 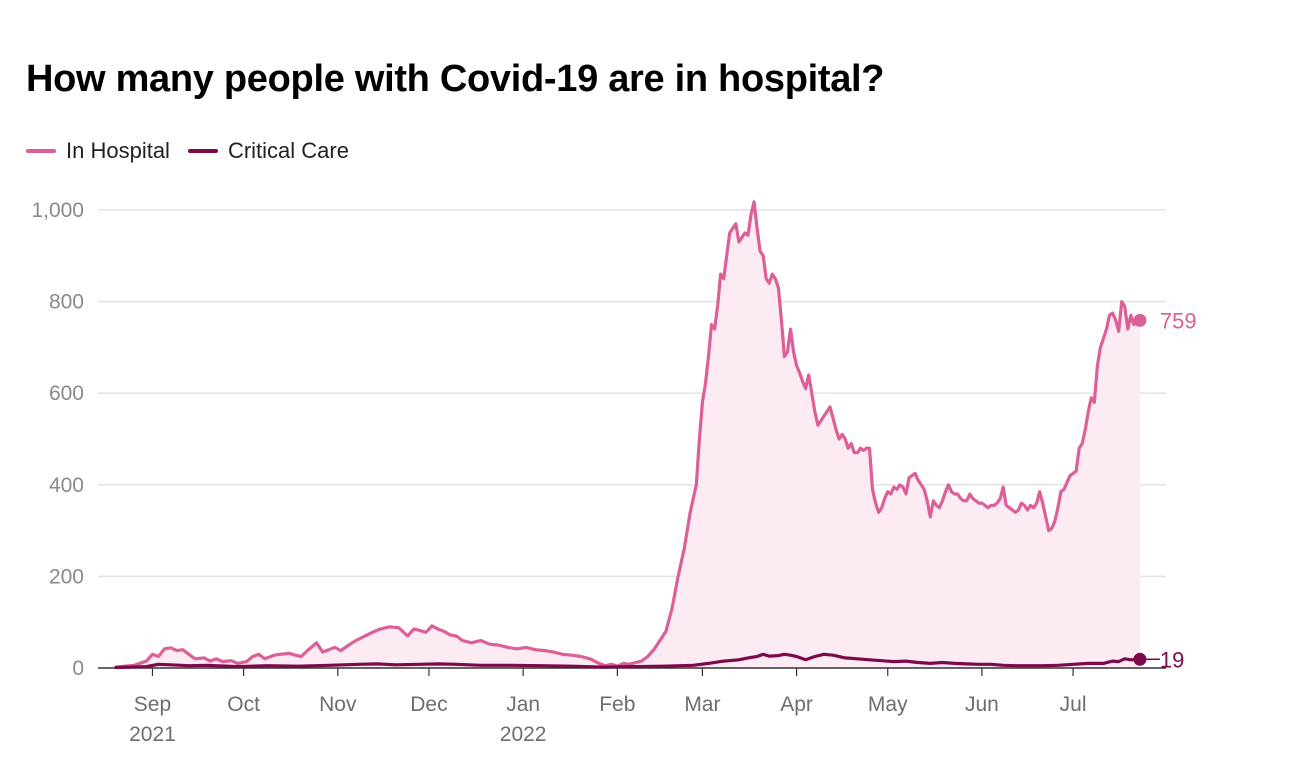 What do you see at coordinates (628, 661) in the screenshot?
I see `series-line-critical-care` at bounding box center [628, 661].